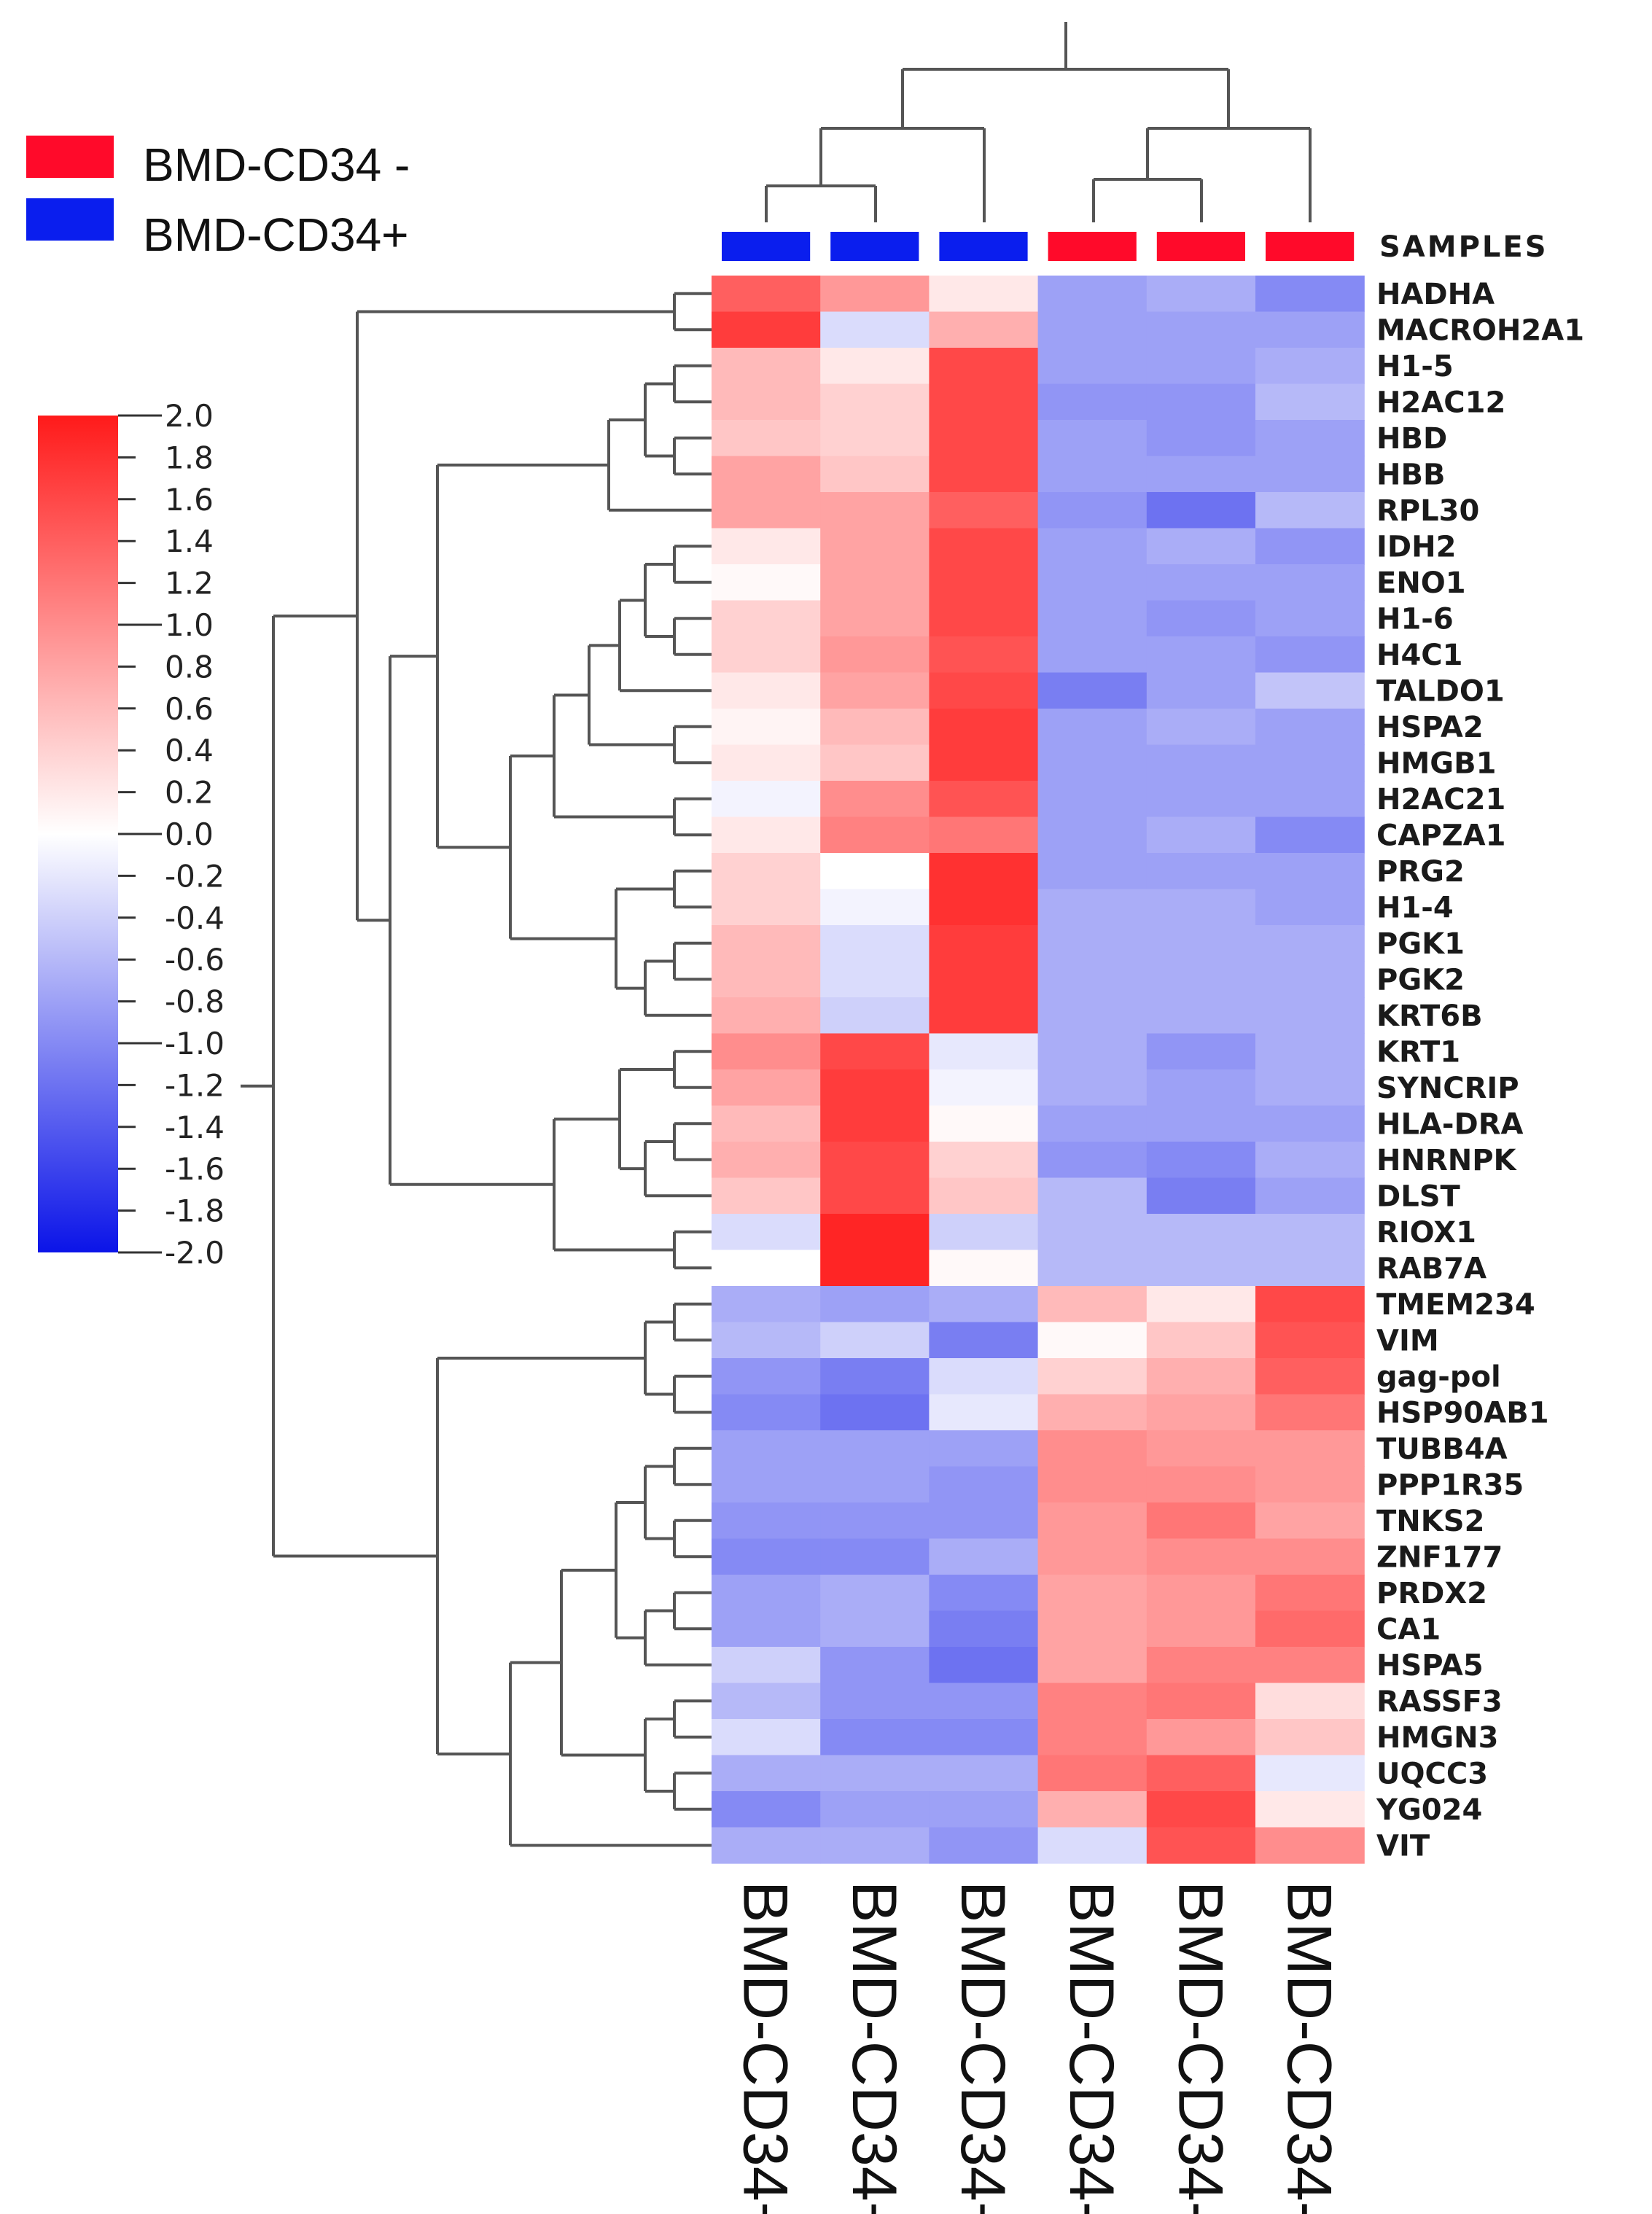  What do you see at coordinates (1438, 1377) in the screenshot?
I see `gene-label: gag-pol` at bounding box center [1438, 1377].